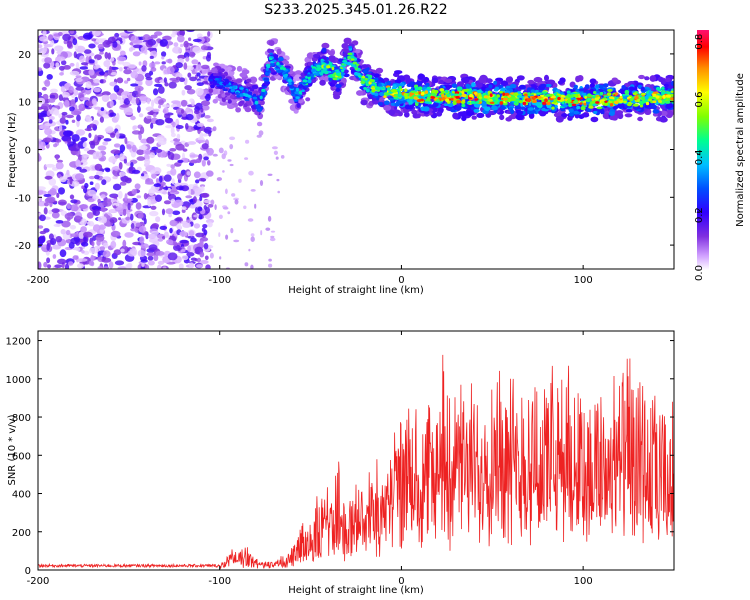 The image size is (750, 600). Describe the element at coordinates (583, 280) in the screenshot. I see `spectrogram-x-tick-label: 100` at that location.